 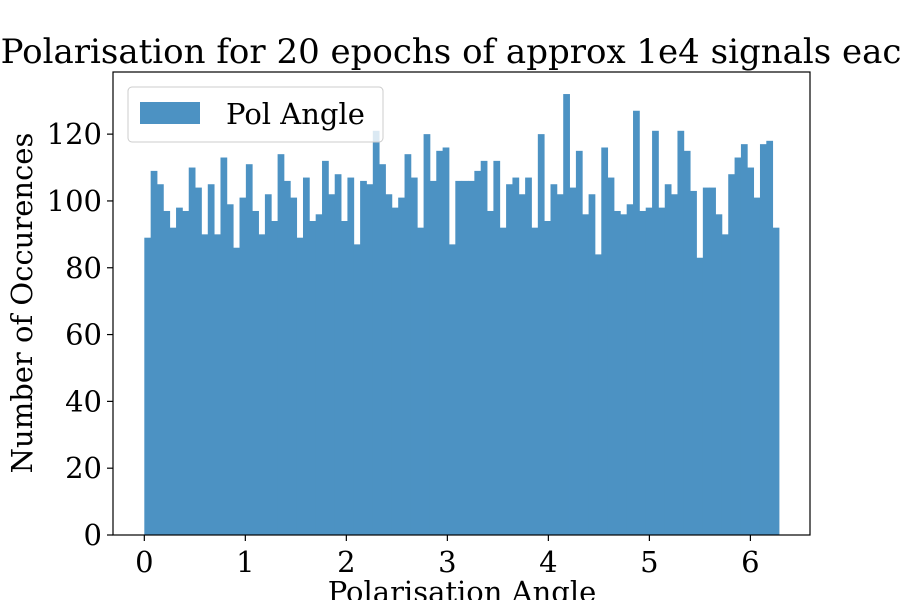 What do you see at coordinates (83, 268) in the screenshot?
I see `y-tick-label: 80` at bounding box center [83, 268].